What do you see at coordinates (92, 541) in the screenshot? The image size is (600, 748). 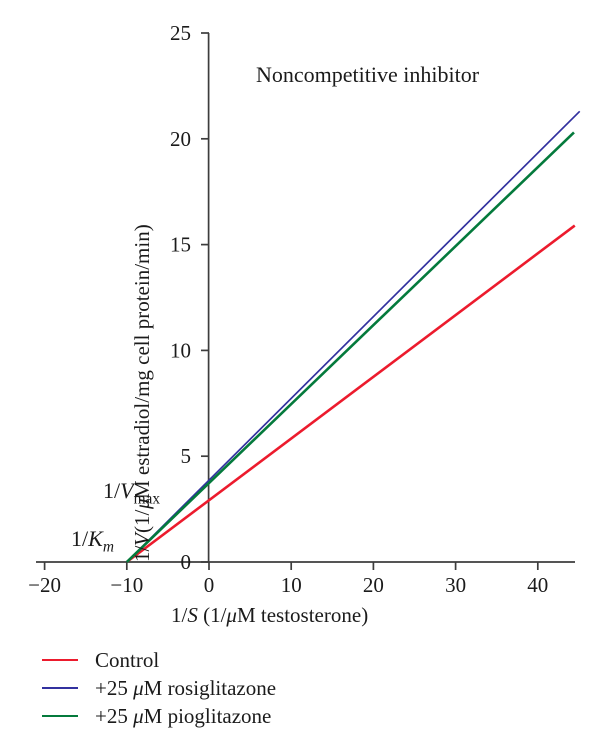 I see `km-annotation: 1/Km` at bounding box center [92, 541].